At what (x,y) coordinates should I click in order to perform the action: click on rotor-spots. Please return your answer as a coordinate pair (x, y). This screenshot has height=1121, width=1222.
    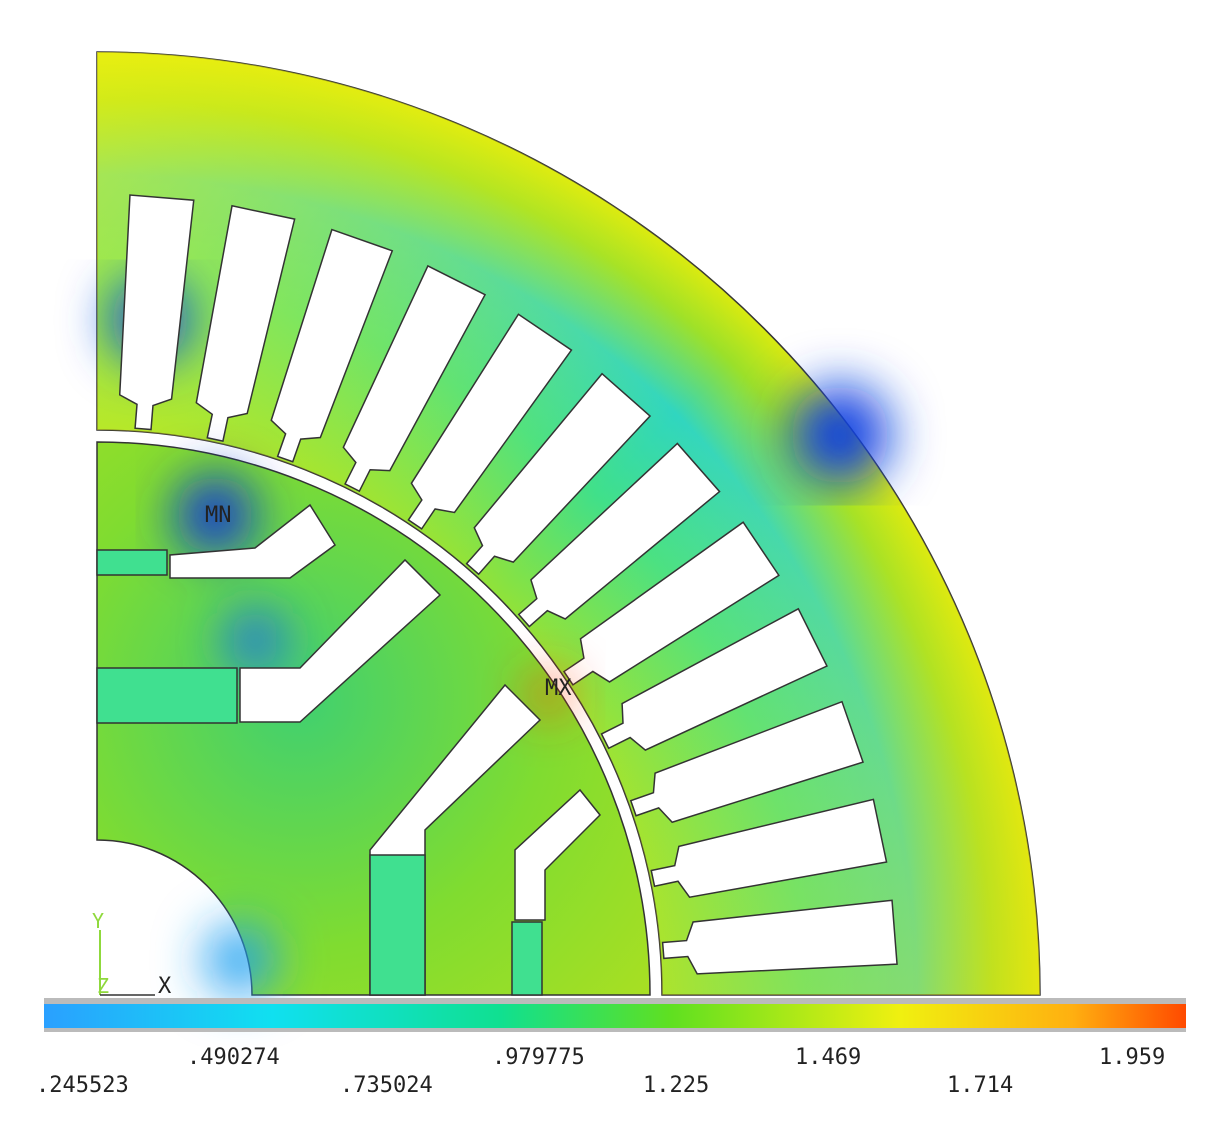
    Looking at the image, I should click on (370, 735).